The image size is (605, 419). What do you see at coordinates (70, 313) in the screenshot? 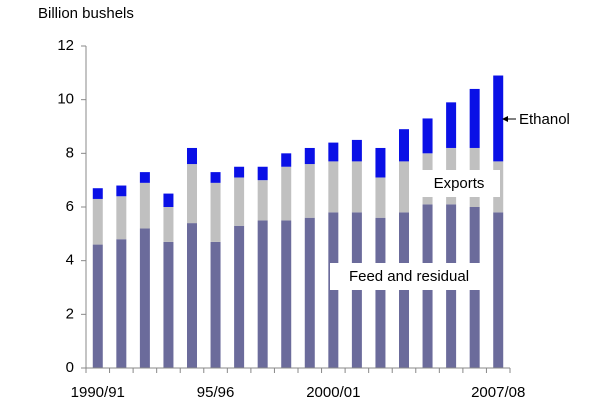
I see `y-tick-label: 2` at bounding box center [70, 313].